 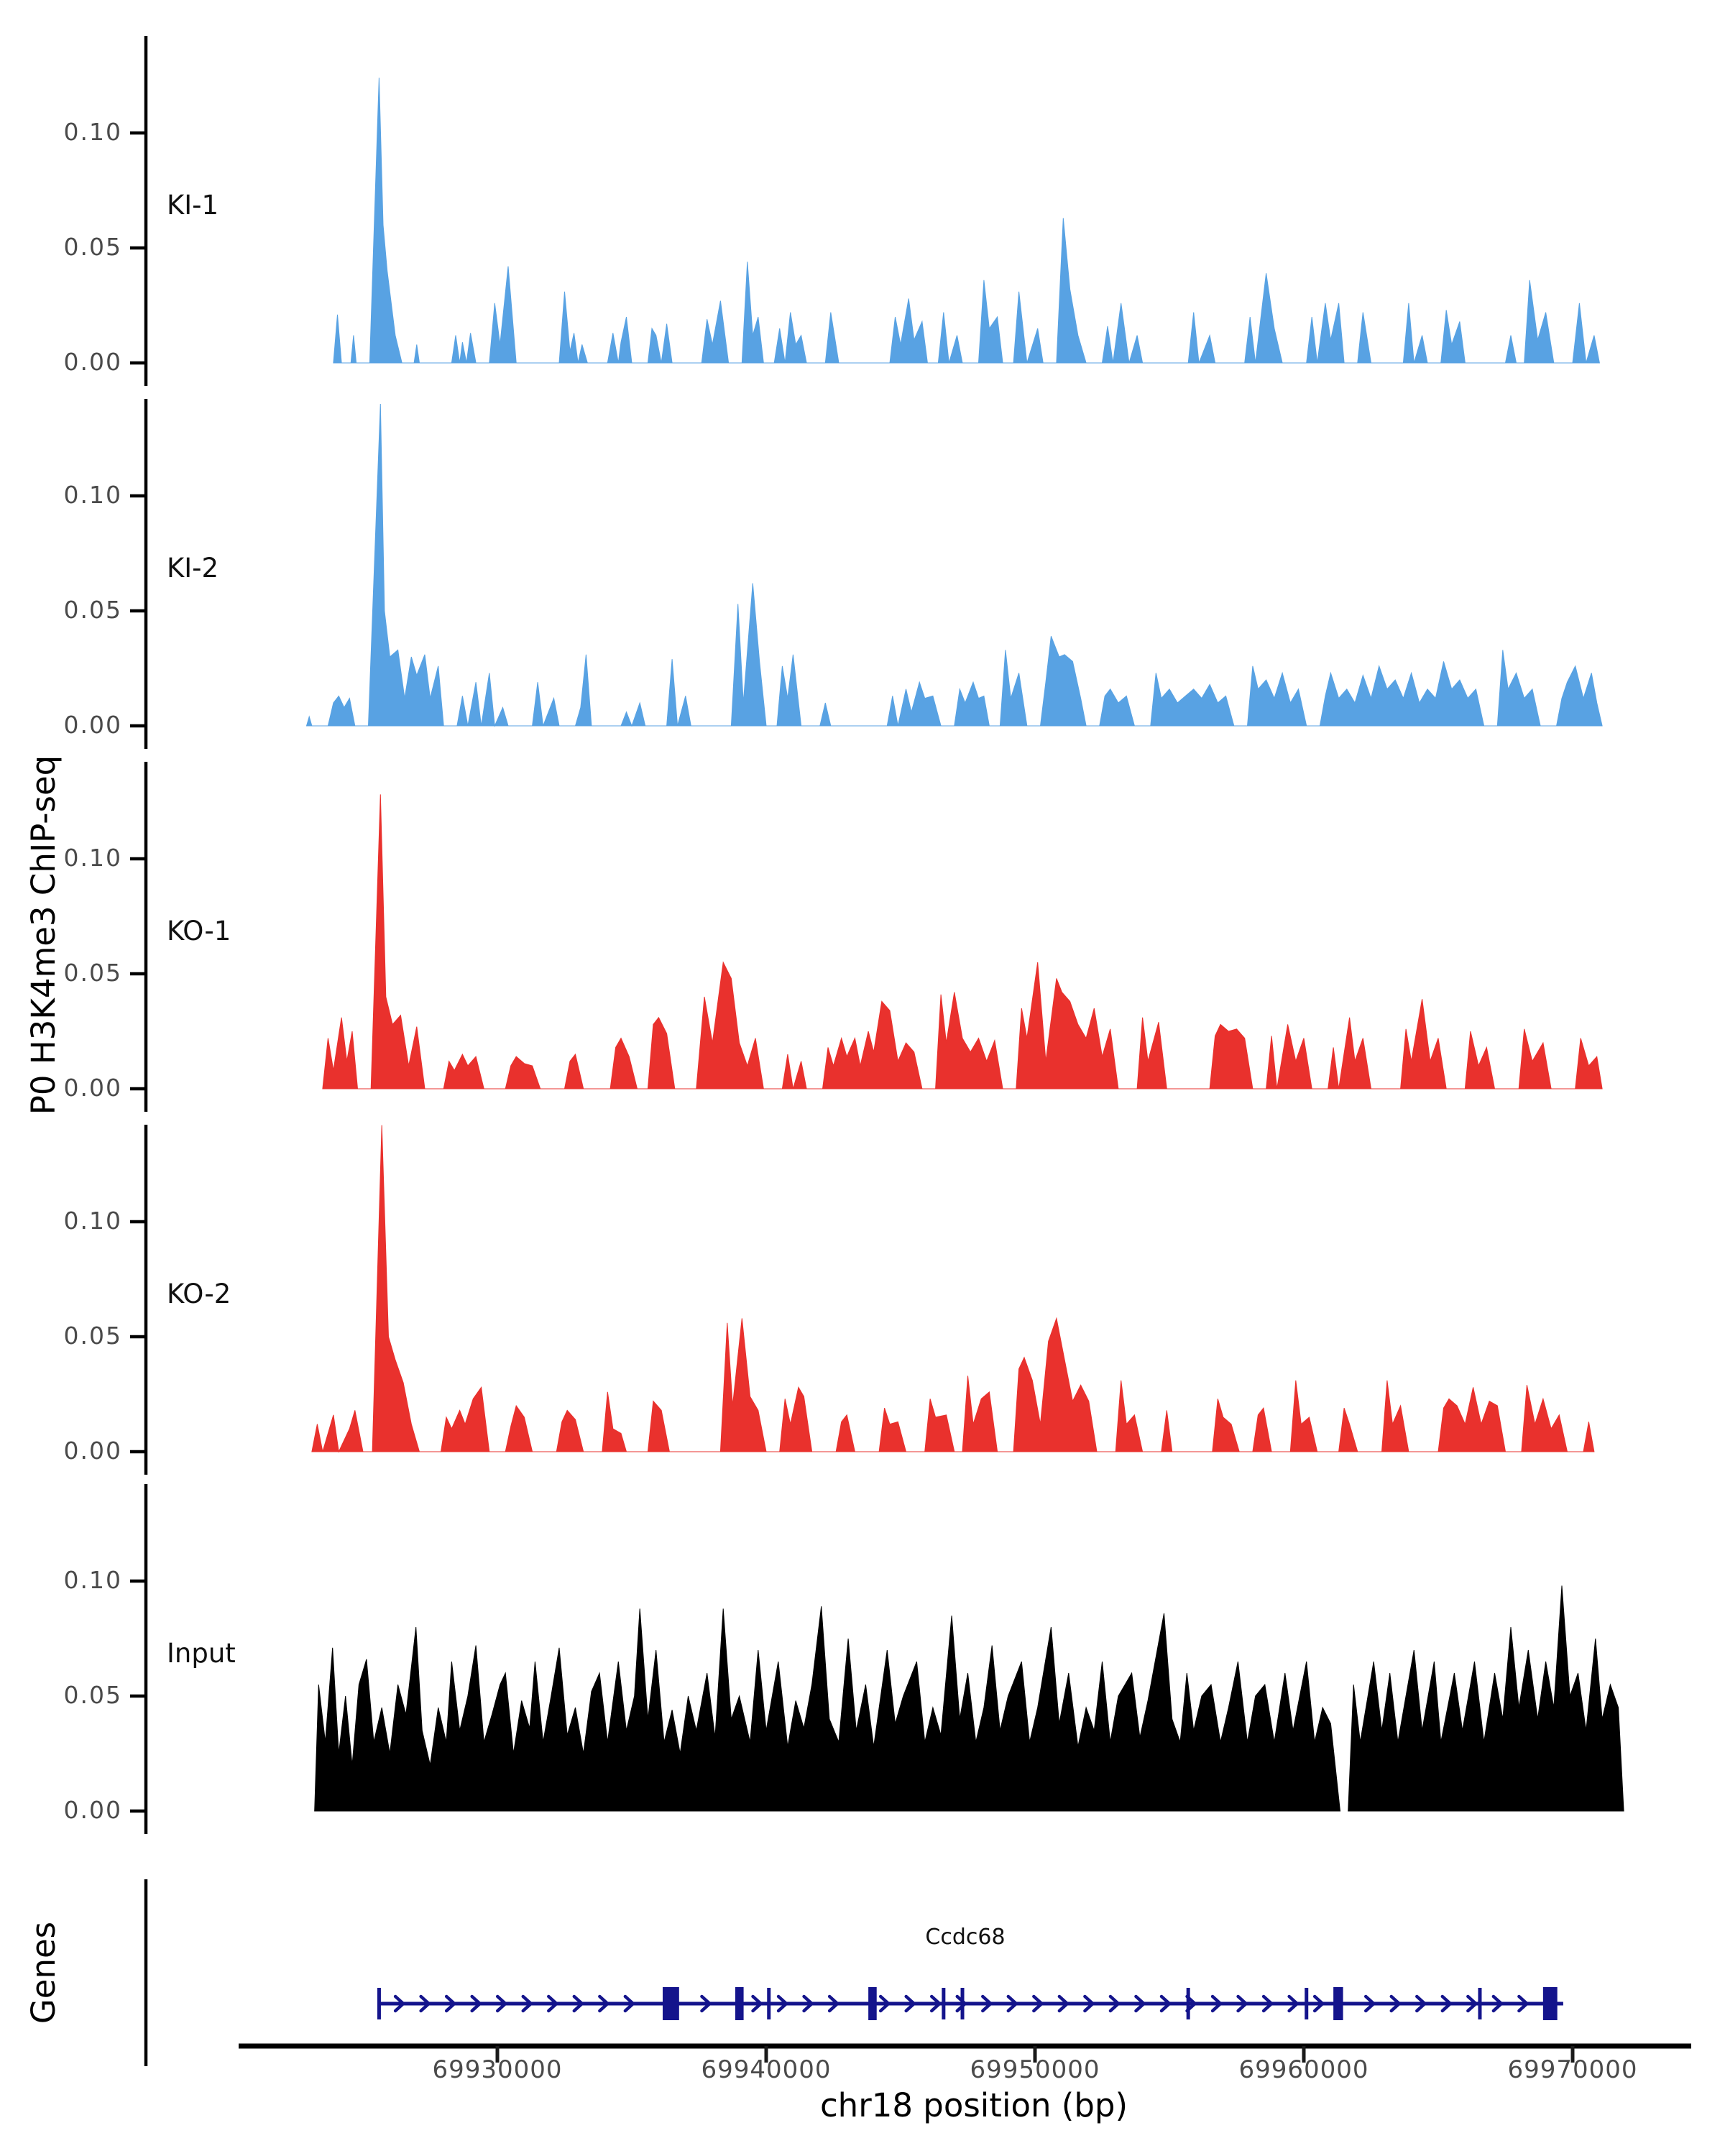 What do you see at coordinates (1303, 2069) in the screenshot?
I see `xtick-69960000: 69960000` at bounding box center [1303, 2069].